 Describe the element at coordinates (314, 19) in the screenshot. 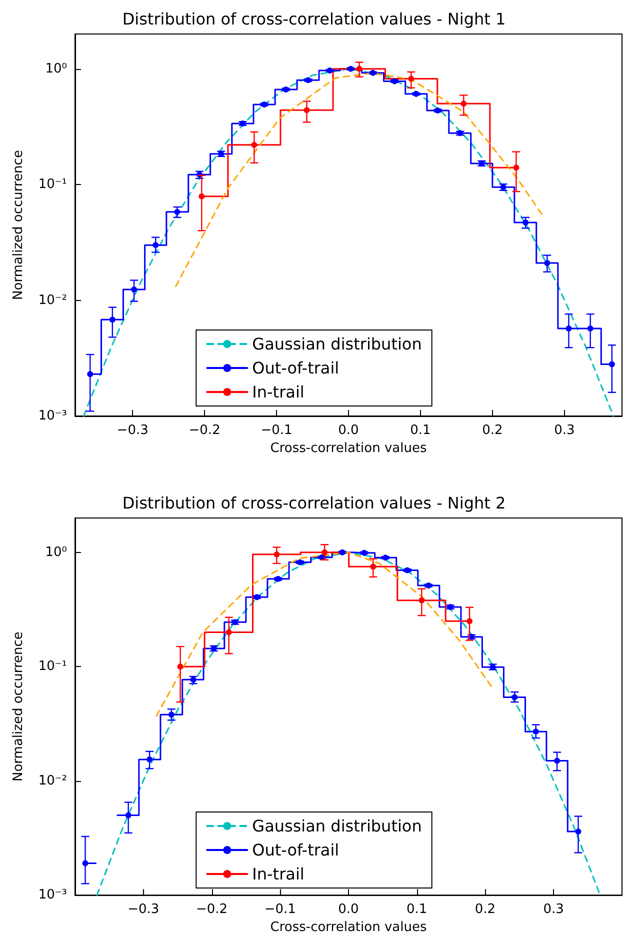

I see `chart-title: Distribution of cross-correlation values - Night 1` at that location.